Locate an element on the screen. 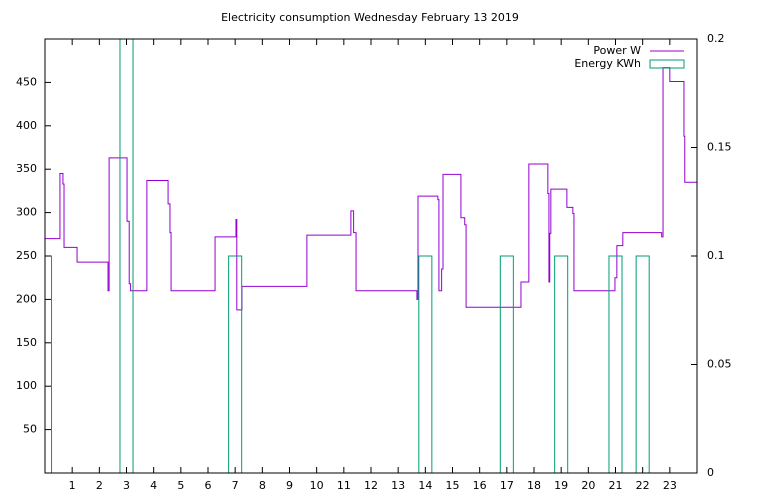  y-tick-label: 100 is located at coordinates (26, 385).